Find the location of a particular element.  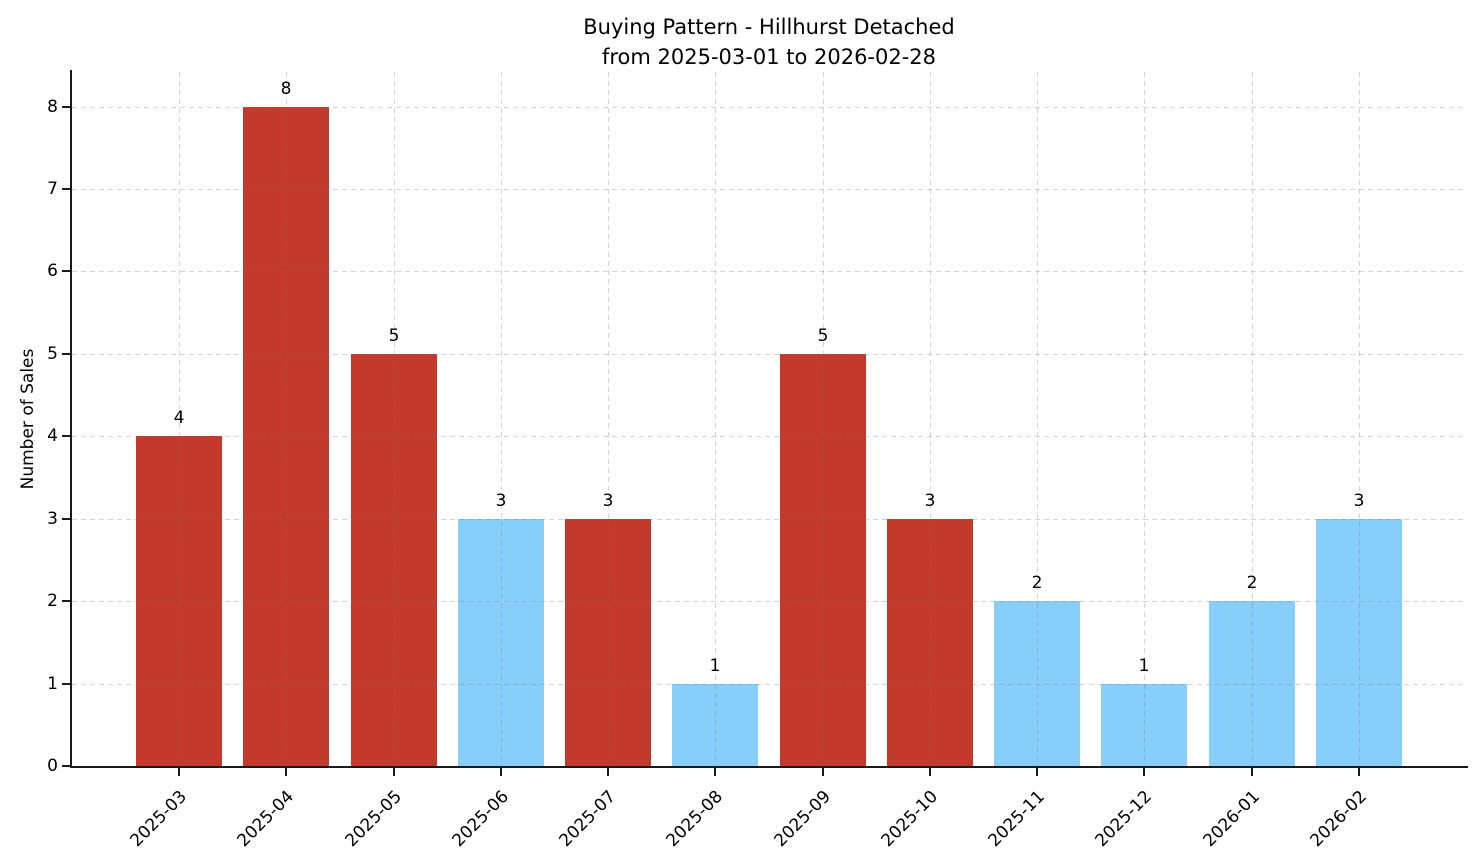

y-axis-spine is located at coordinates (71, 419).